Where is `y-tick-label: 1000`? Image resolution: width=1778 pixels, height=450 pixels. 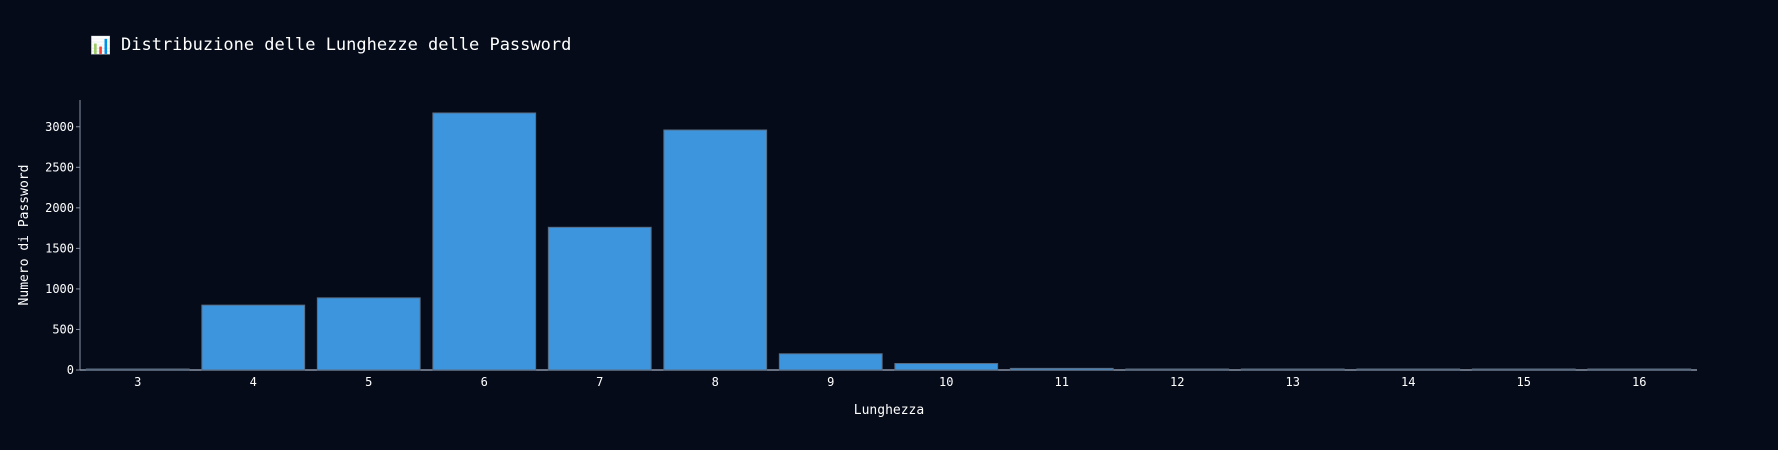
y-tick-label: 1000 is located at coordinates (59, 289).